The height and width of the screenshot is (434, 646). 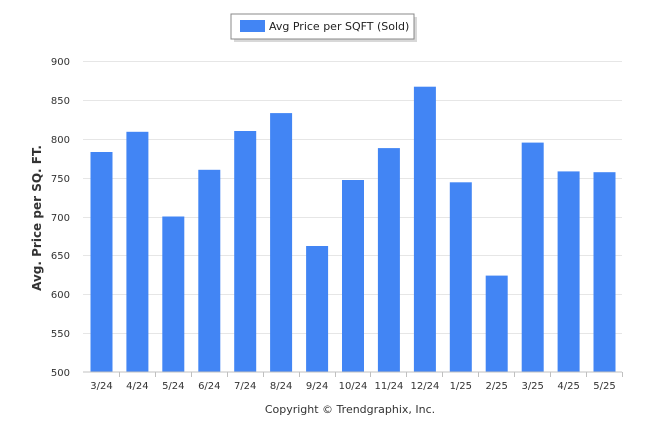 What do you see at coordinates (252, 26) in the screenshot?
I see `legend-swatch` at bounding box center [252, 26].